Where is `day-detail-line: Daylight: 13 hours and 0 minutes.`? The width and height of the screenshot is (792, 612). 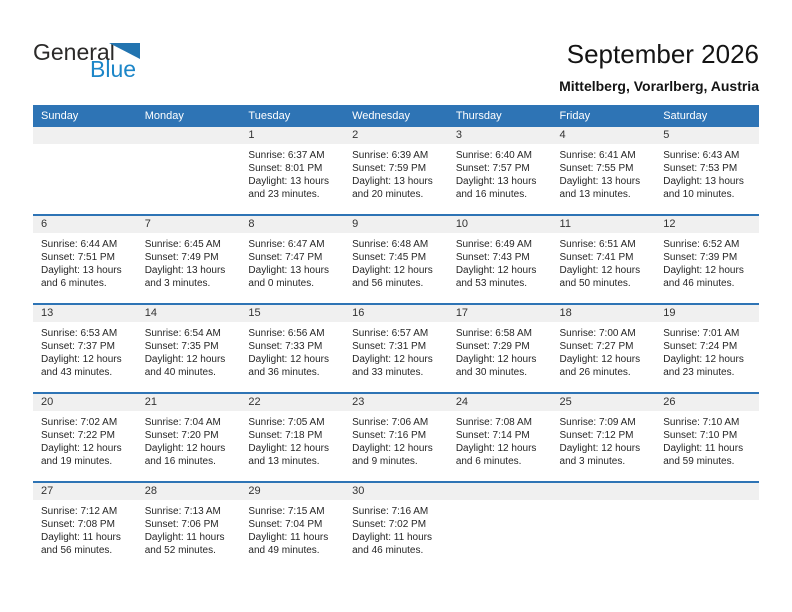 day-detail-line: Daylight: 13 hours and 0 minutes. is located at coordinates (289, 277).